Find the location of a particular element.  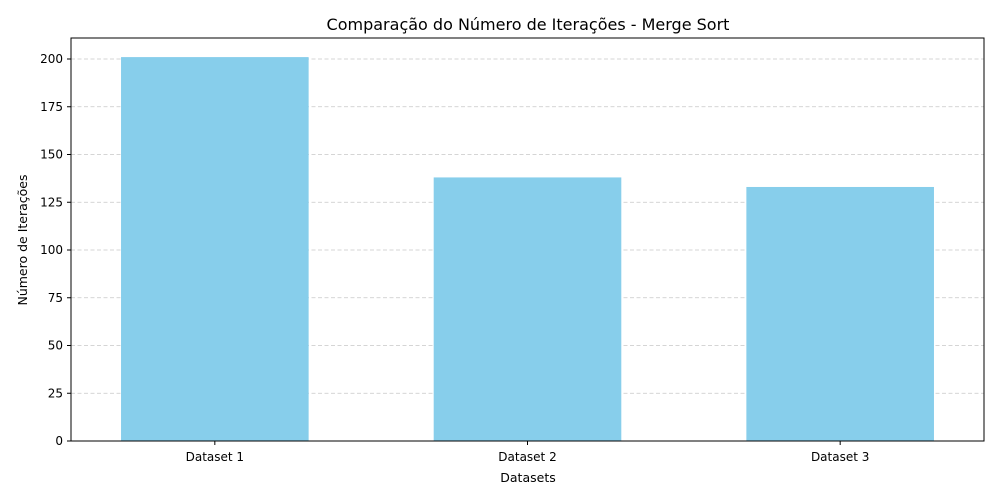

y-tick-label: 25 is located at coordinates (55, 393).